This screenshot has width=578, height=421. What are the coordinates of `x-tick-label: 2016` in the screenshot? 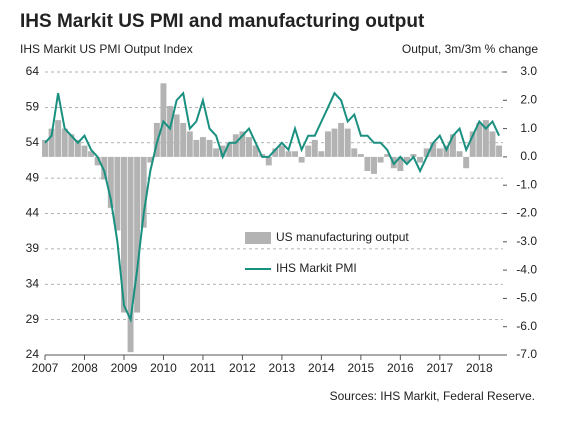 It's located at (400, 368).